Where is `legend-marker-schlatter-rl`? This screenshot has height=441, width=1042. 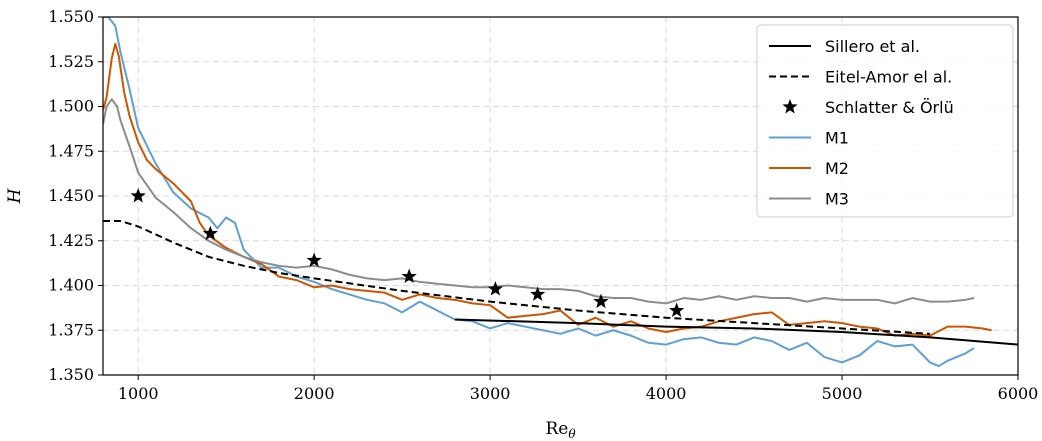
legend-marker-schlatter-rl is located at coordinates (790, 106).